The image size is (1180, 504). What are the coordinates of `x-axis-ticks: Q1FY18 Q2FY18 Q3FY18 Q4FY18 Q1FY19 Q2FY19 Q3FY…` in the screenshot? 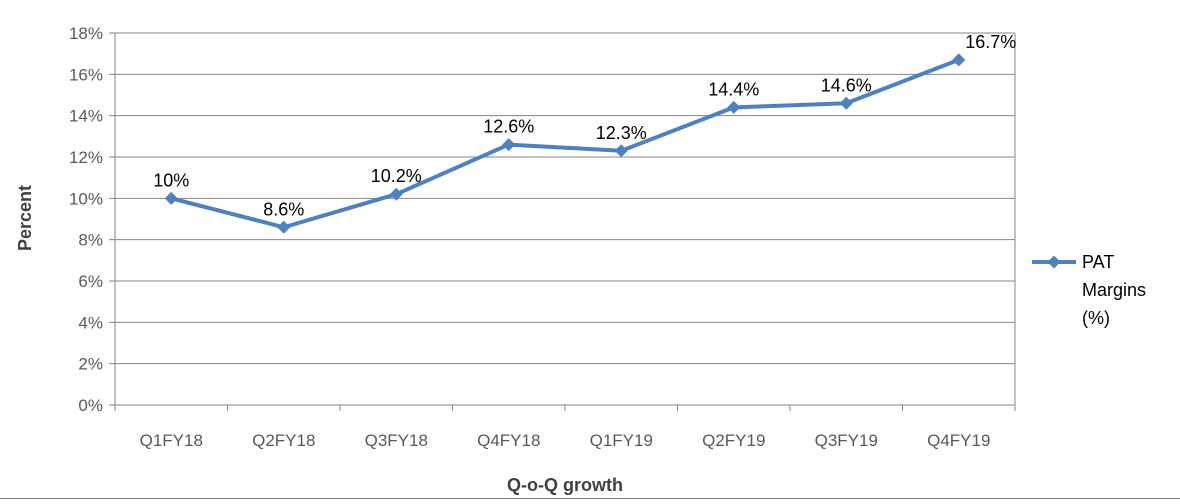 It's located at (565, 440).